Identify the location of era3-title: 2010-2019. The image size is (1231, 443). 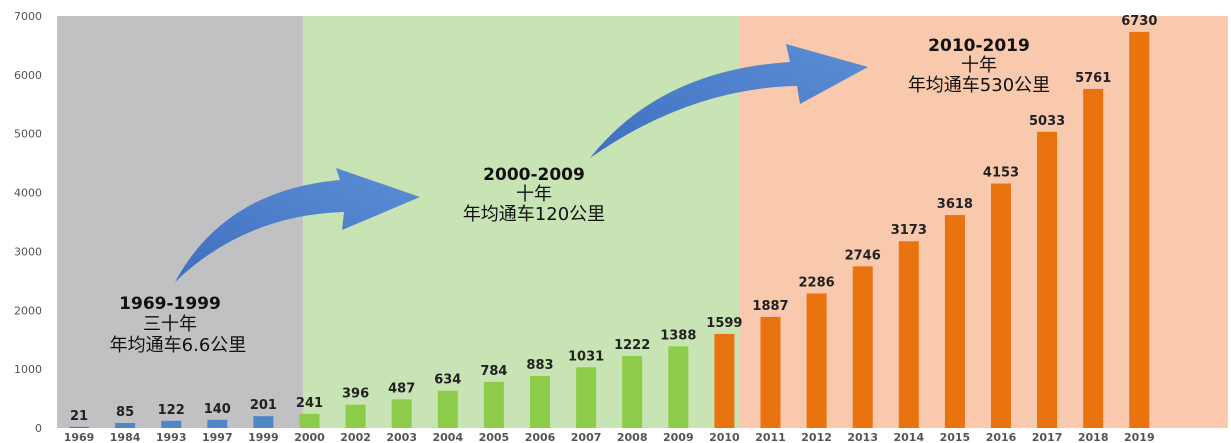
(979, 46).